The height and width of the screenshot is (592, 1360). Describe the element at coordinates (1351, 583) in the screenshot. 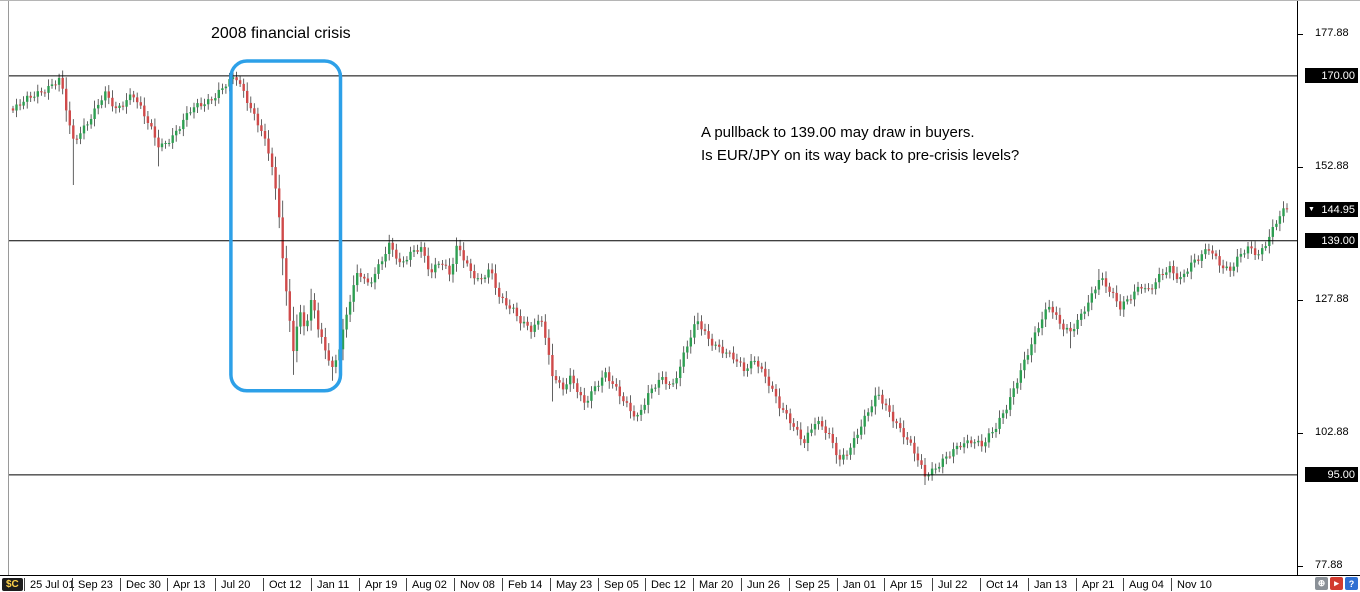

I see `help-icon: ?` at that location.